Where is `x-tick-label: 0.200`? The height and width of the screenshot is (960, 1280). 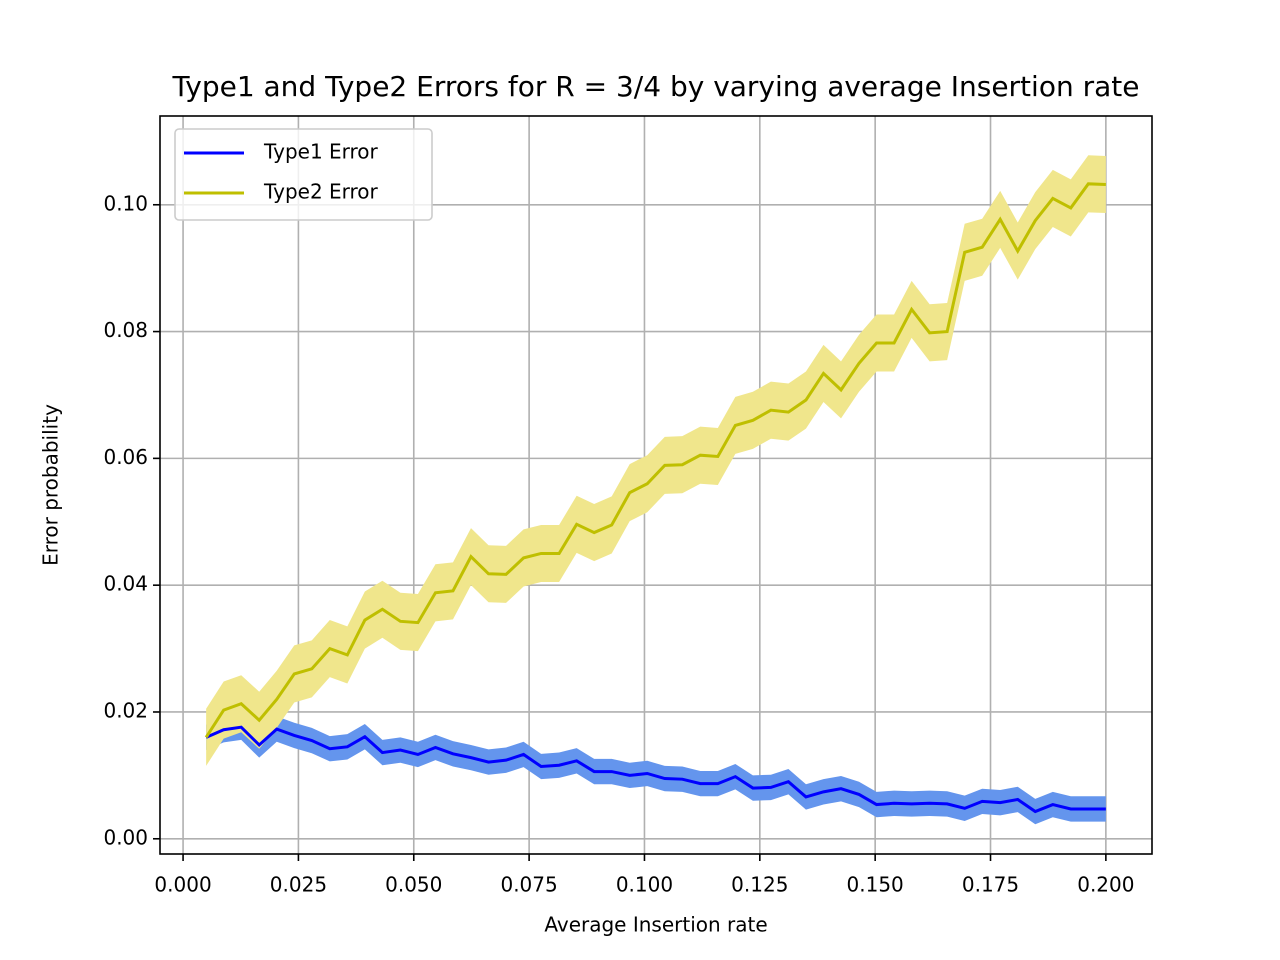 x-tick-label: 0.200 is located at coordinates (1105, 885).